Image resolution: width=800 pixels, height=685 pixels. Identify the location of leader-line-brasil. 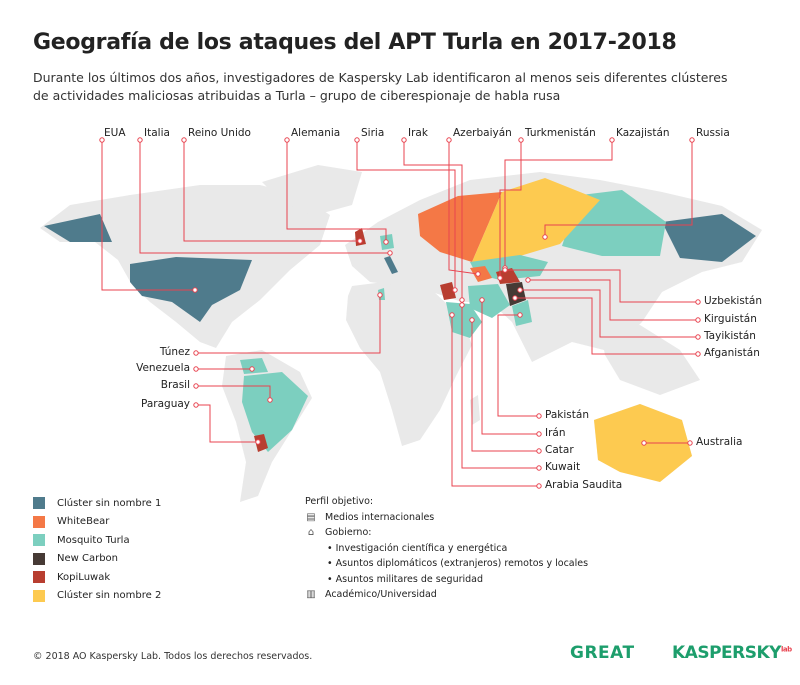
(233, 392).